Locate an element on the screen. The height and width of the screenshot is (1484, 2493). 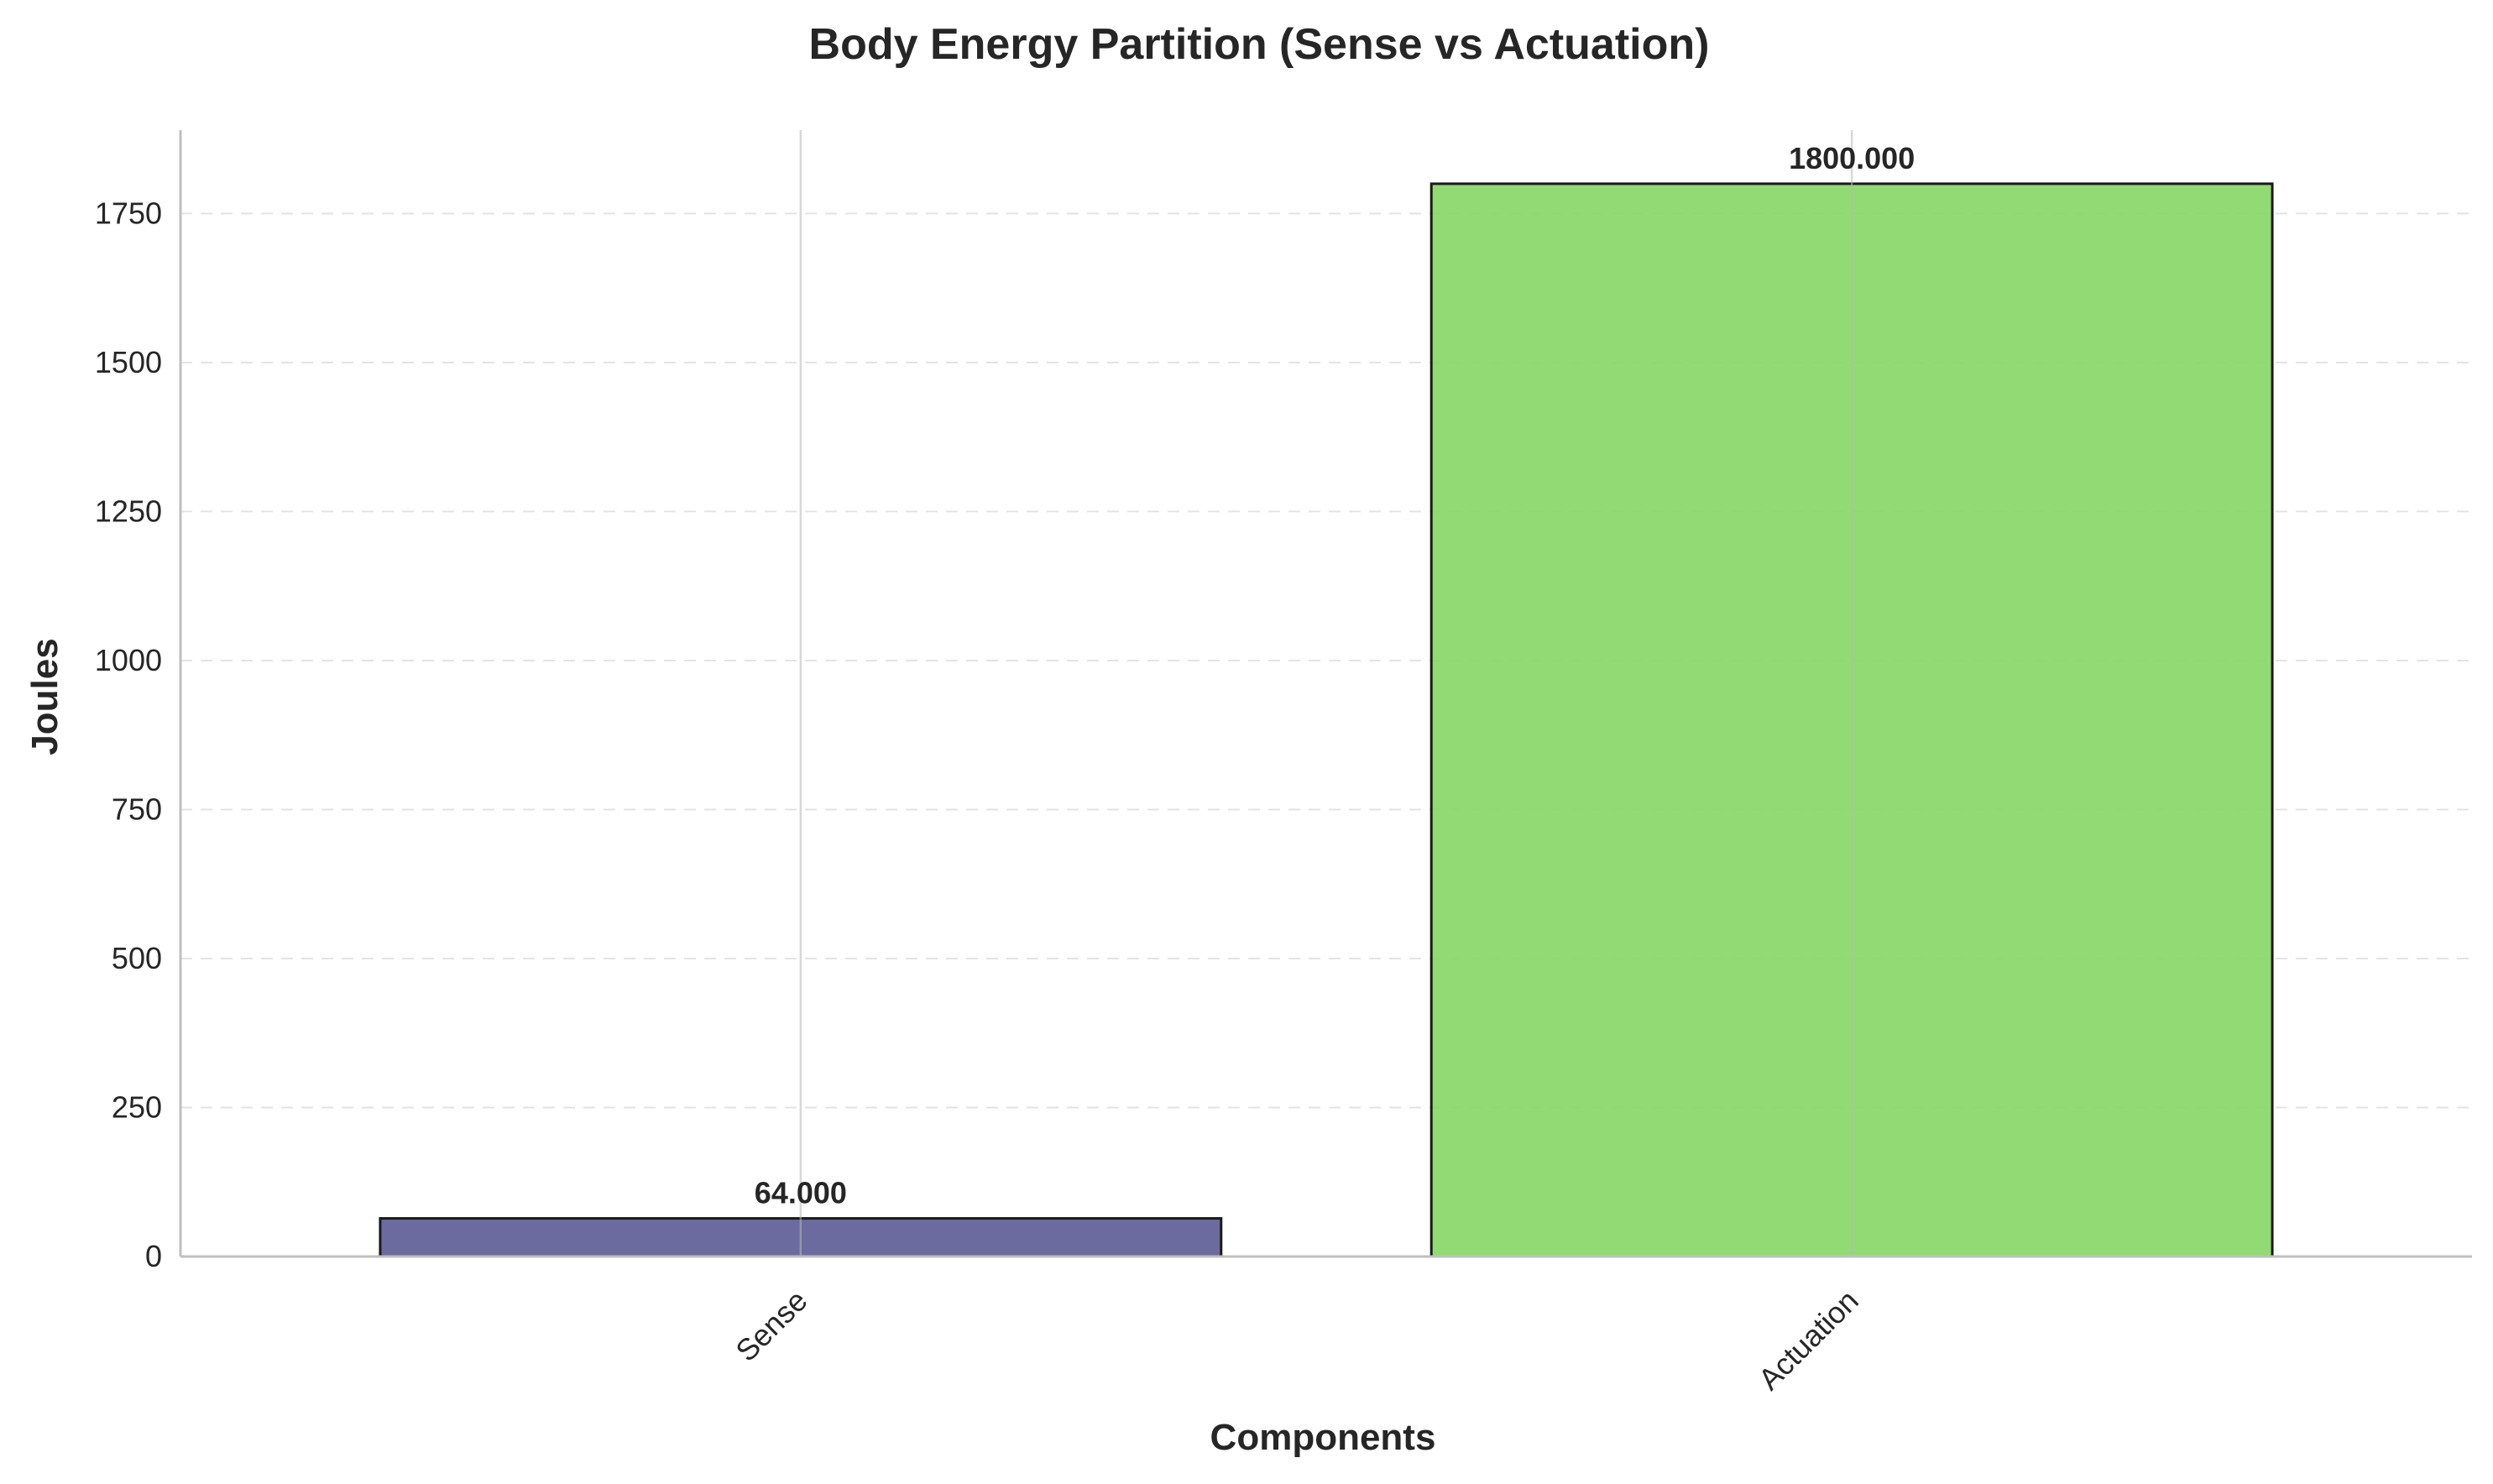
y-ticks-layer: 0 250 500 750 1000 1250 1500 1750 is located at coordinates (128, 734).